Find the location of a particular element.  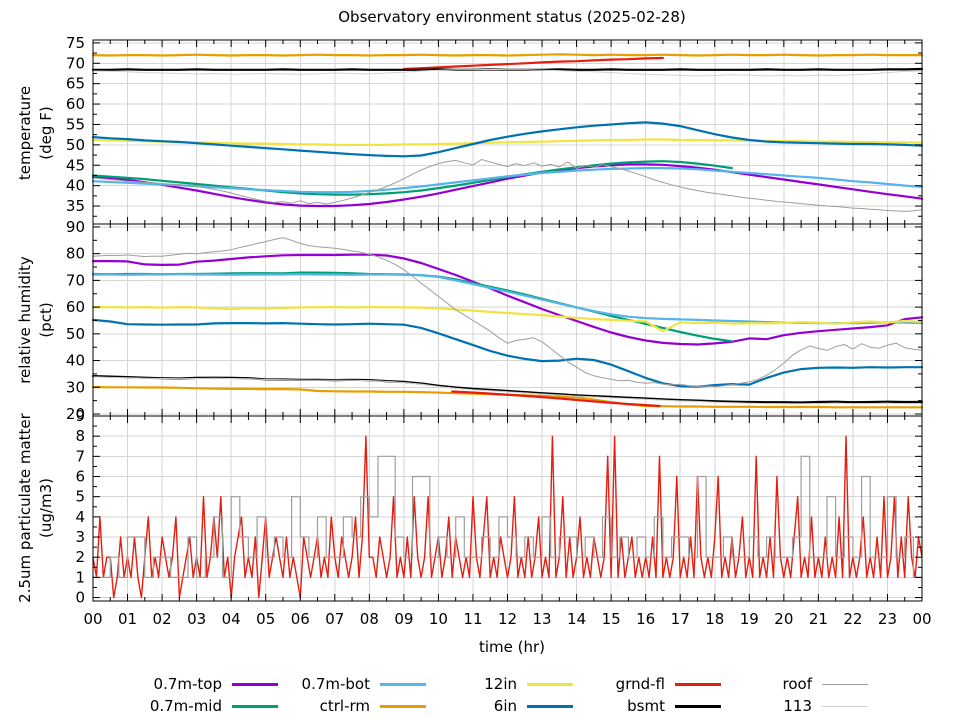

series-temperature-roof is located at coordinates (507, 185).